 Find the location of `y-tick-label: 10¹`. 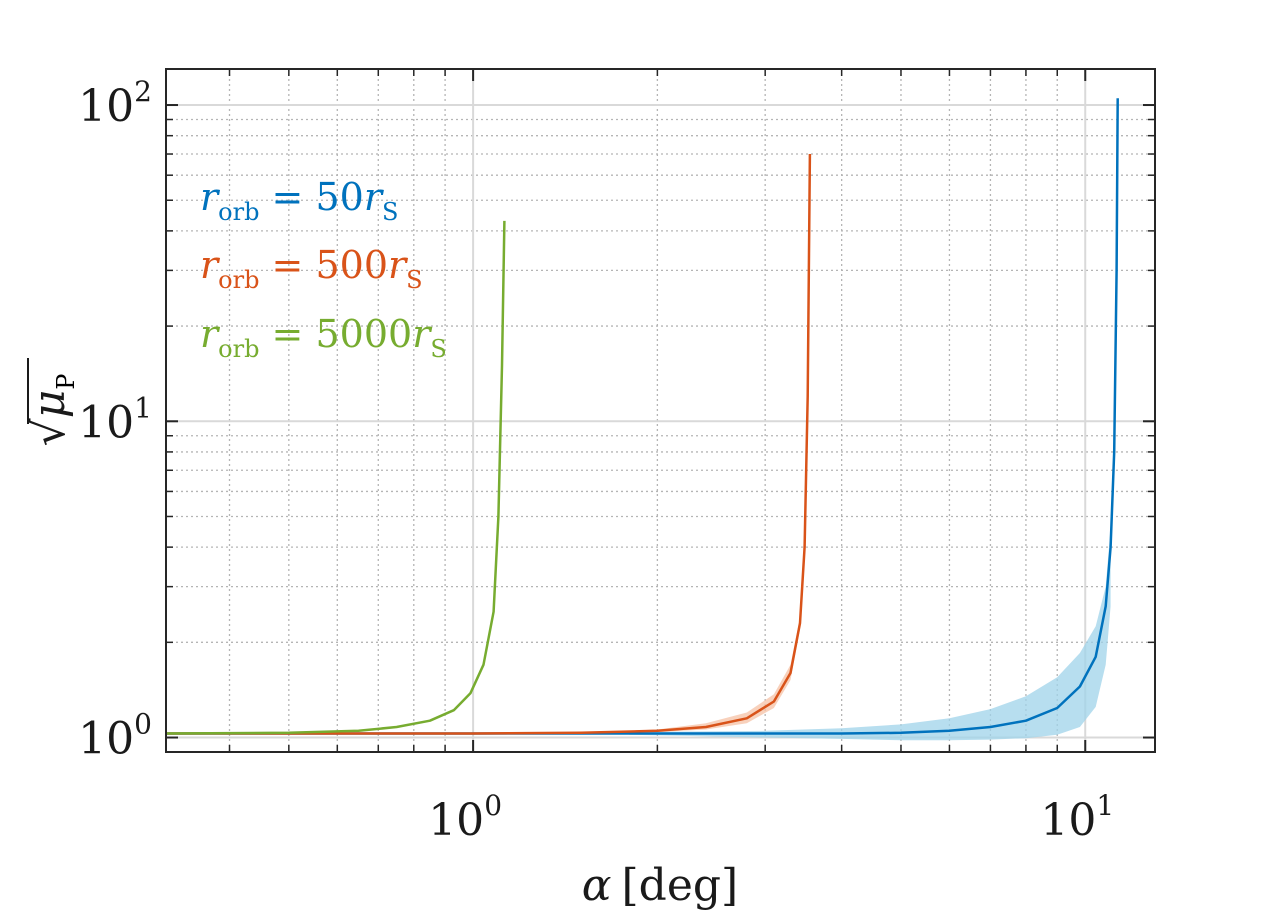

y-tick-label: 10¹ is located at coordinates (115, 419).